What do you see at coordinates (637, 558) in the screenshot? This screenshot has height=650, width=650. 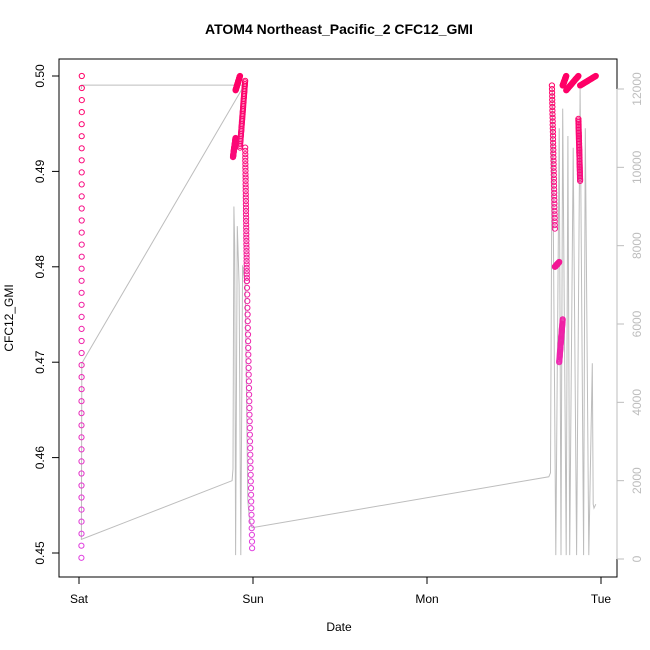 I see `y2-tick-label: 0` at bounding box center [637, 558].